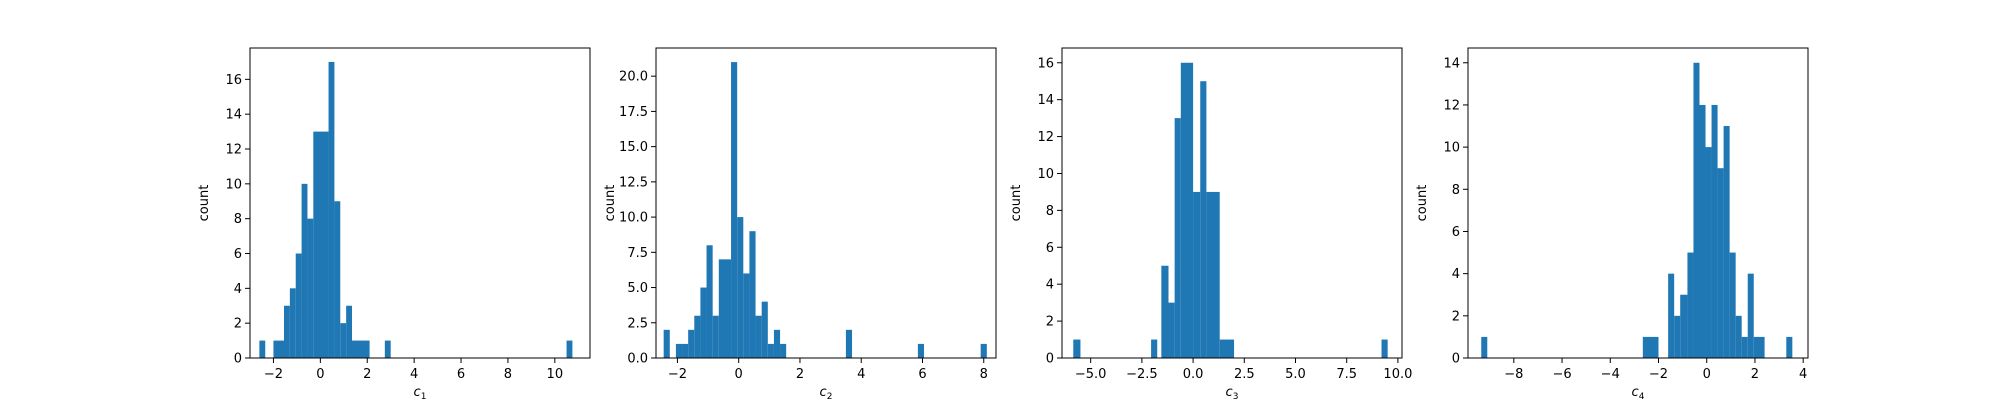 The image size is (2000, 400). What do you see at coordinates (633, 218) in the screenshot?
I see `y-tick-label: 10.0` at bounding box center [633, 218].